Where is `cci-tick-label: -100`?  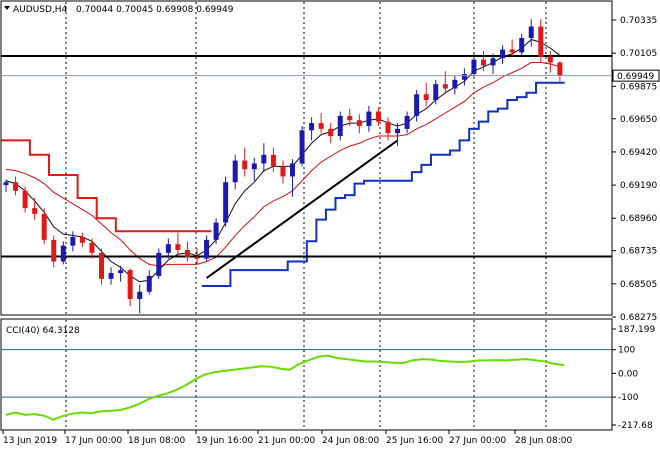 cci-tick-label: -100 is located at coordinates (628, 398).